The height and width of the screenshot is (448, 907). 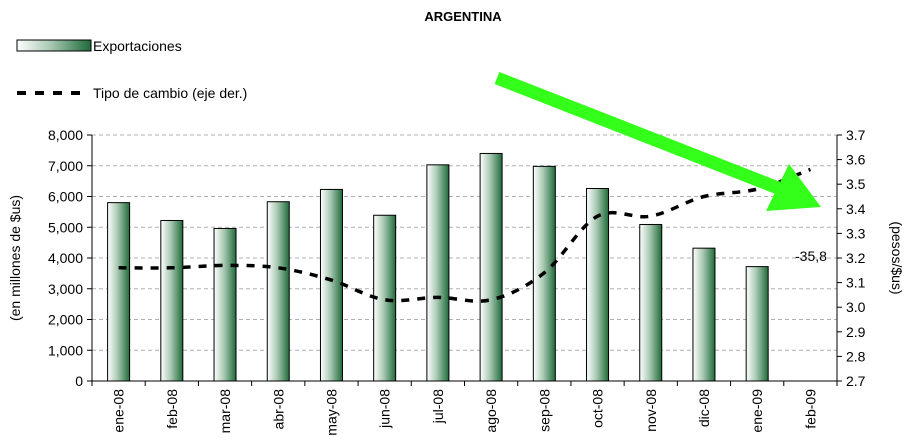 What do you see at coordinates (131, 69) in the screenshot?
I see `legend: Exportaciones Tipo de cambio (eje der.)` at bounding box center [131, 69].